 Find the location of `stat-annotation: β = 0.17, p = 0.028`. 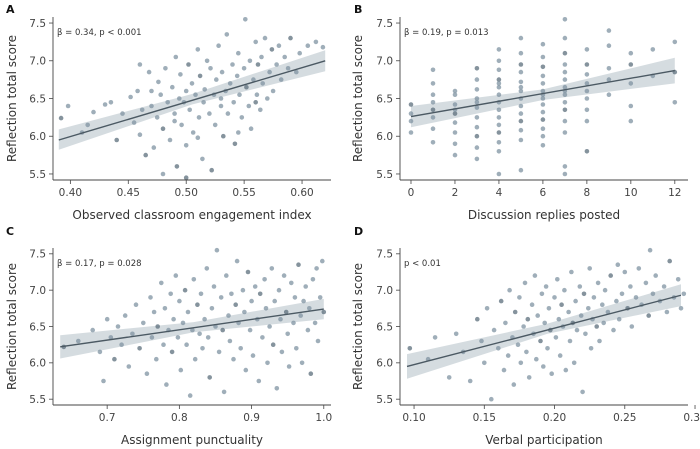

stat-annotation: β = 0.17, p = 0.028 is located at coordinates (99, 264).